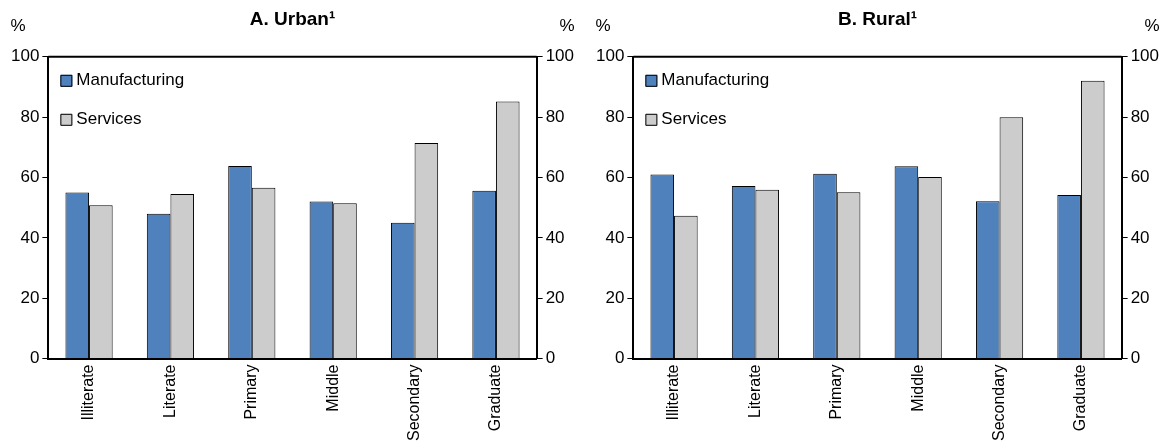 The image size is (1171, 447). What do you see at coordinates (877, 18) in the screenshot?
I see `chart-title: B. Rural¹` at bounding box center [877, 18].